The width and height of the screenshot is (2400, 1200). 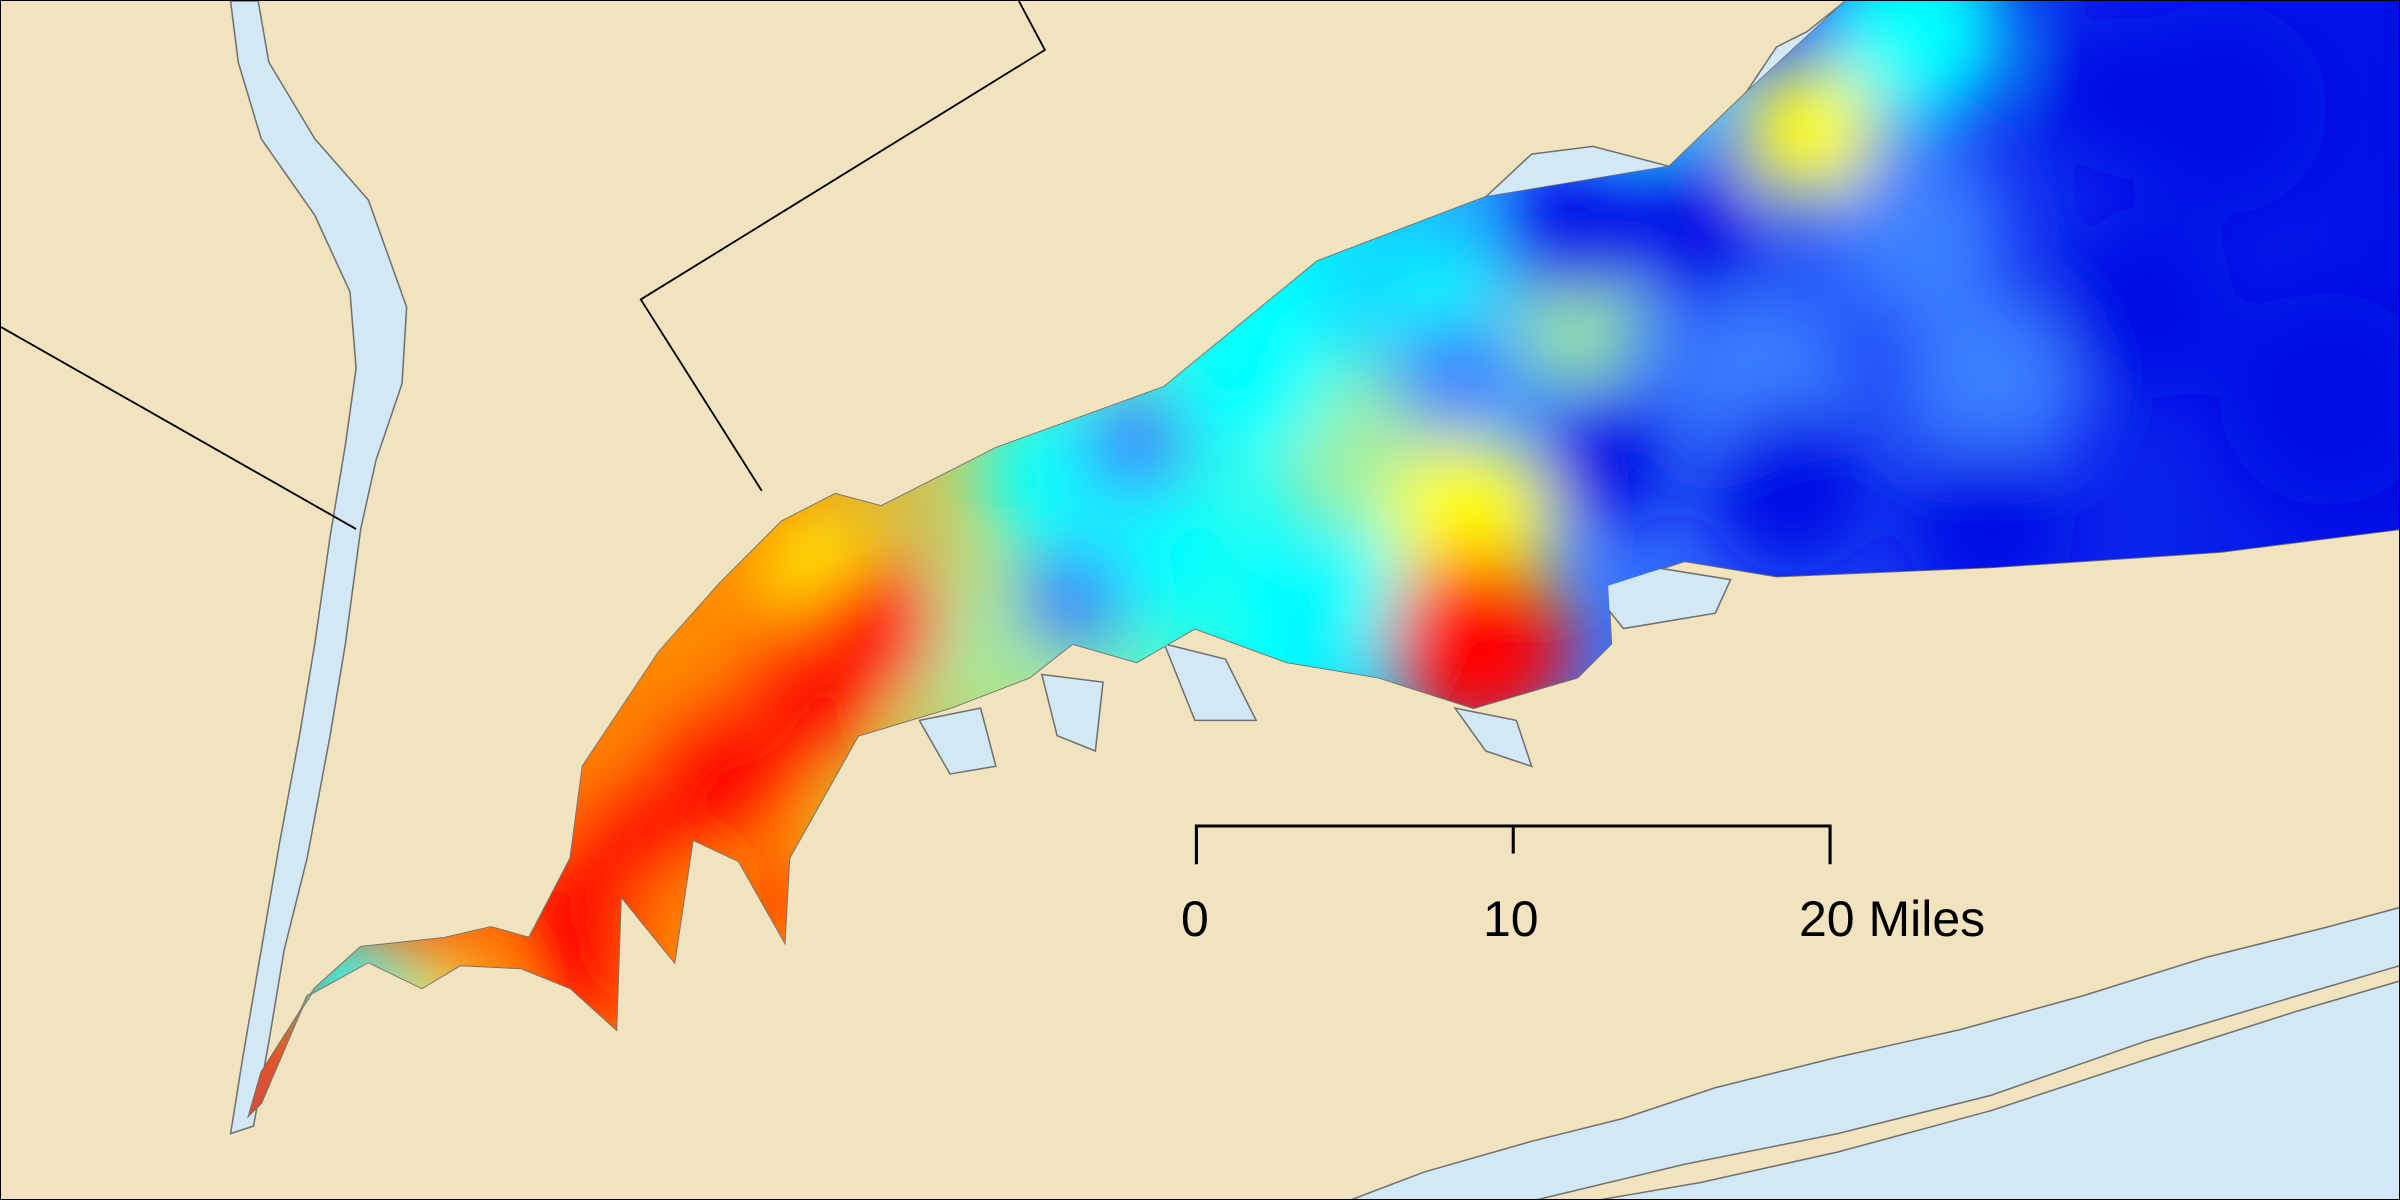 I want to click on atlantic-ocean, so click(x=1875, y=1052).